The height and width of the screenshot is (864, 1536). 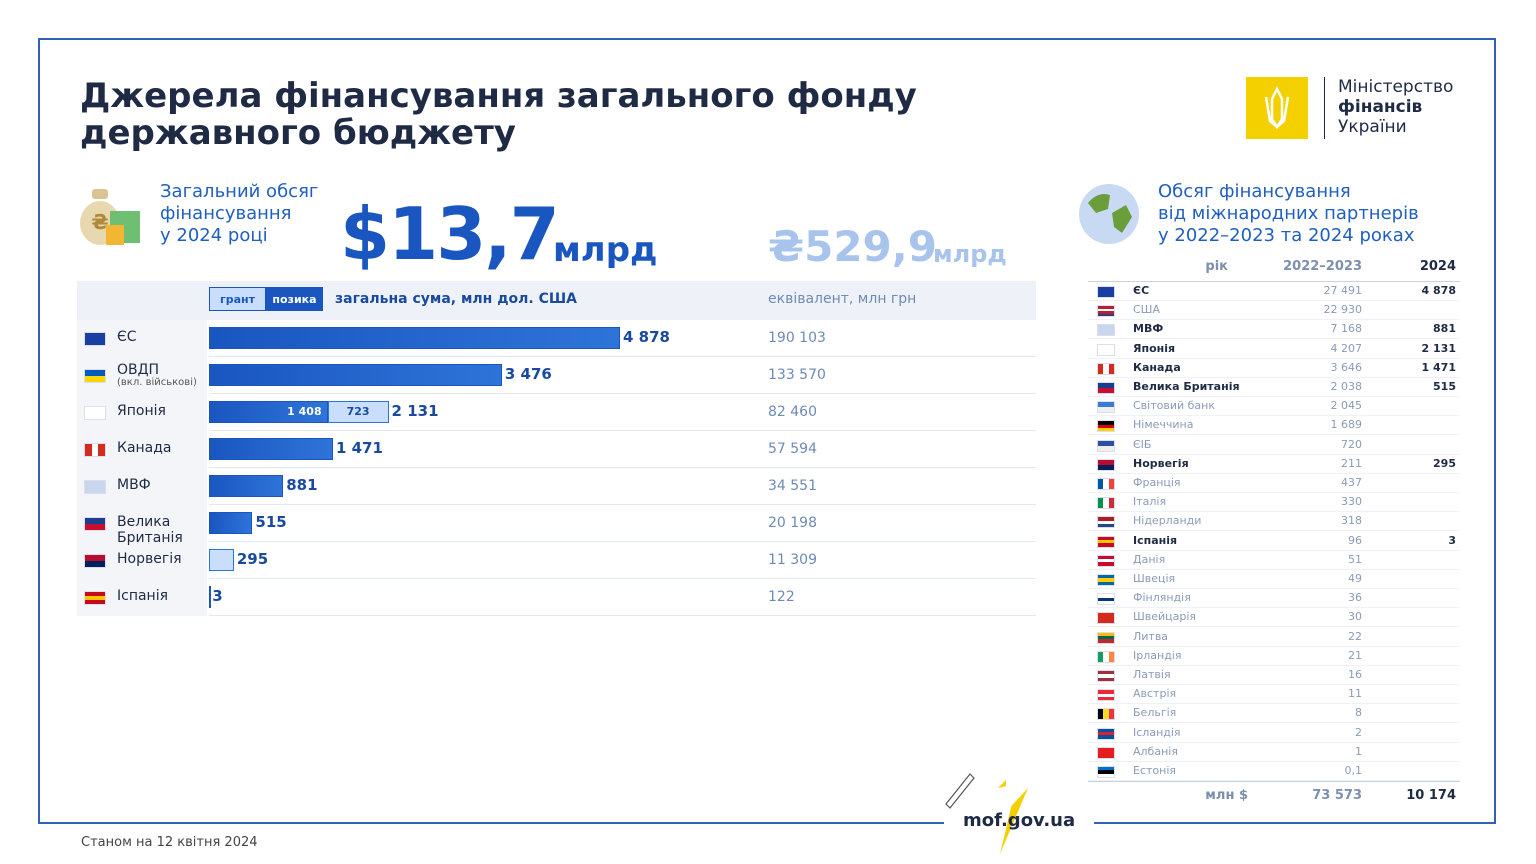 I want to click on partner-name: Данія, so click(x=1149, y=559).